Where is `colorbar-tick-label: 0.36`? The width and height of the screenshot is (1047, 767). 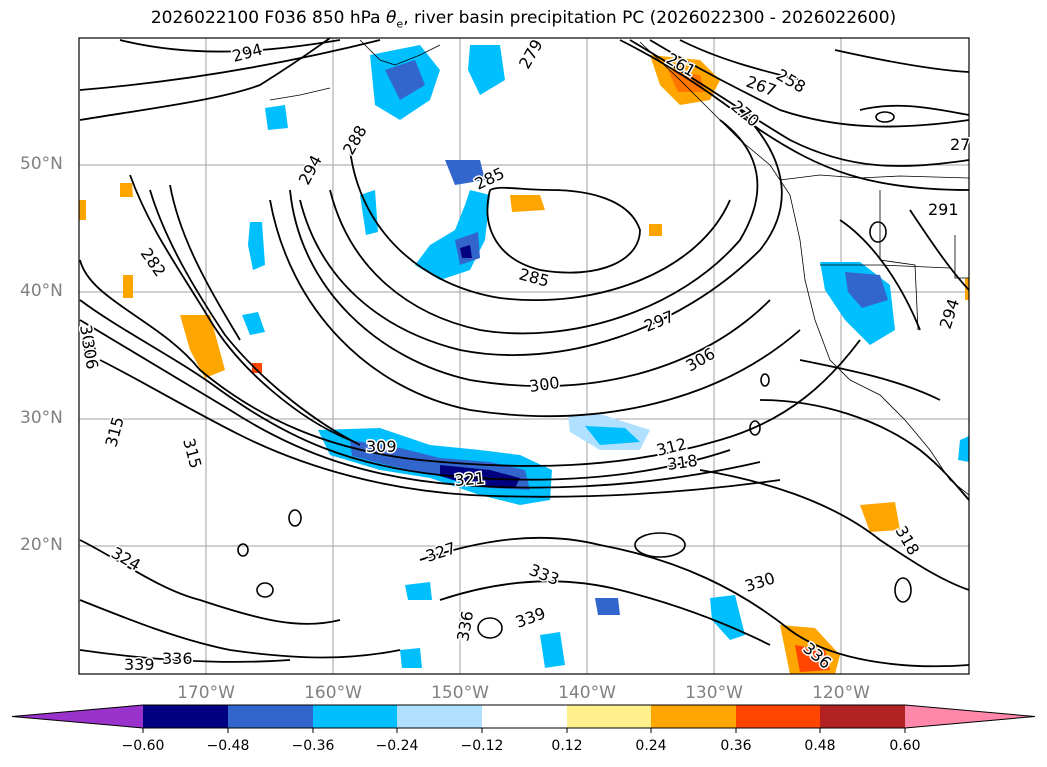
colorbar-tick-label: 0.36 is located at coordinates (736, 746).